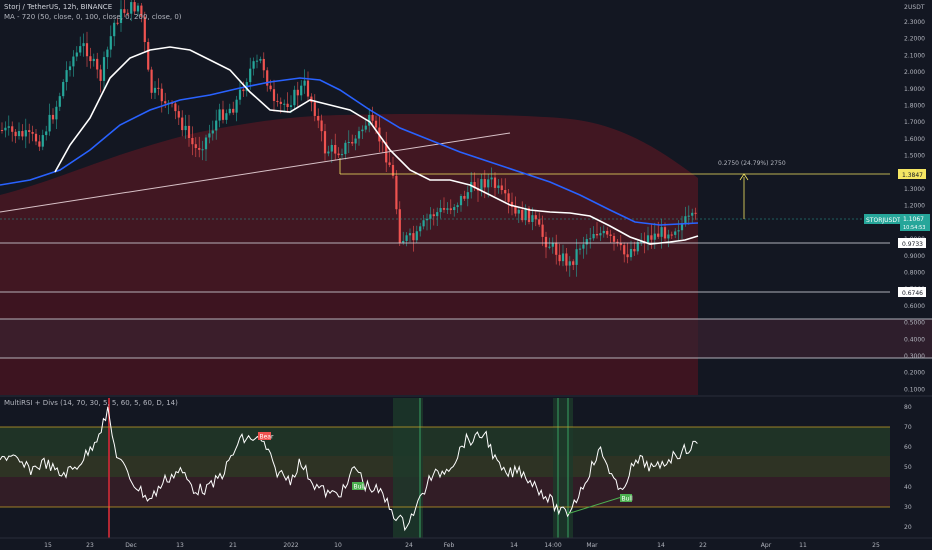 The image size is (932, 550). Describe the element at coordinates (90, 545) in the screenshot. I see `time-tick-label: 23` at that location.